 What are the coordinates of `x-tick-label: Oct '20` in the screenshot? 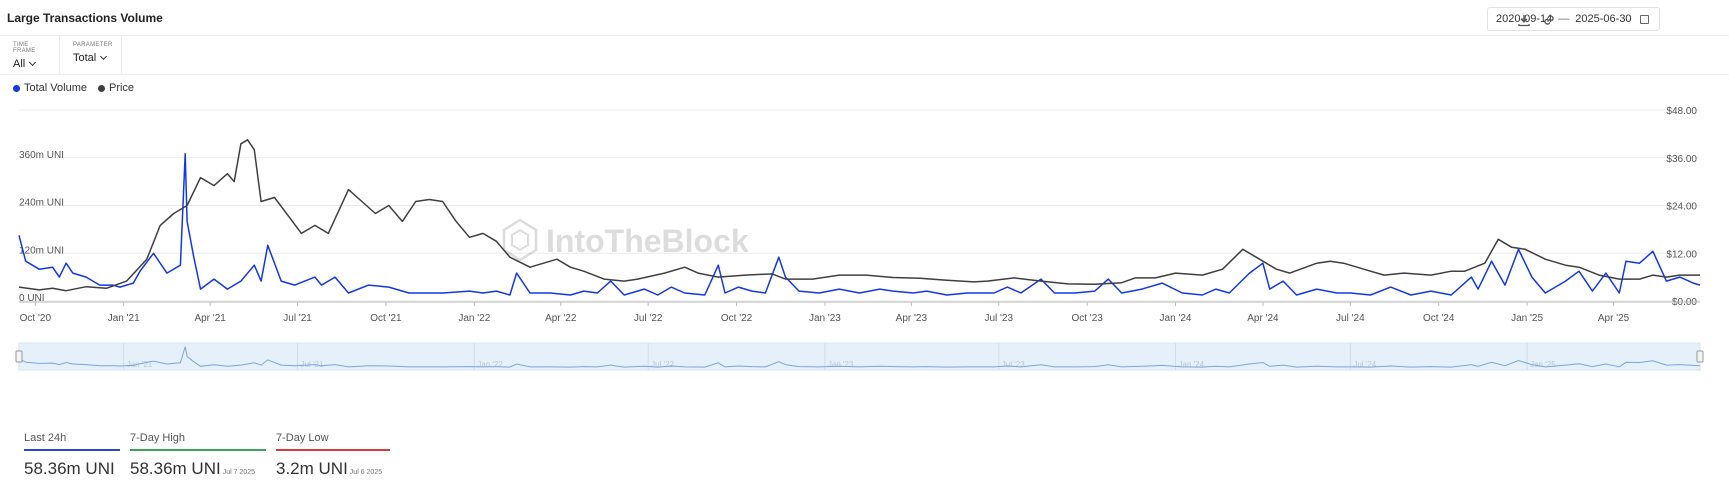 It's located at (36, 318).